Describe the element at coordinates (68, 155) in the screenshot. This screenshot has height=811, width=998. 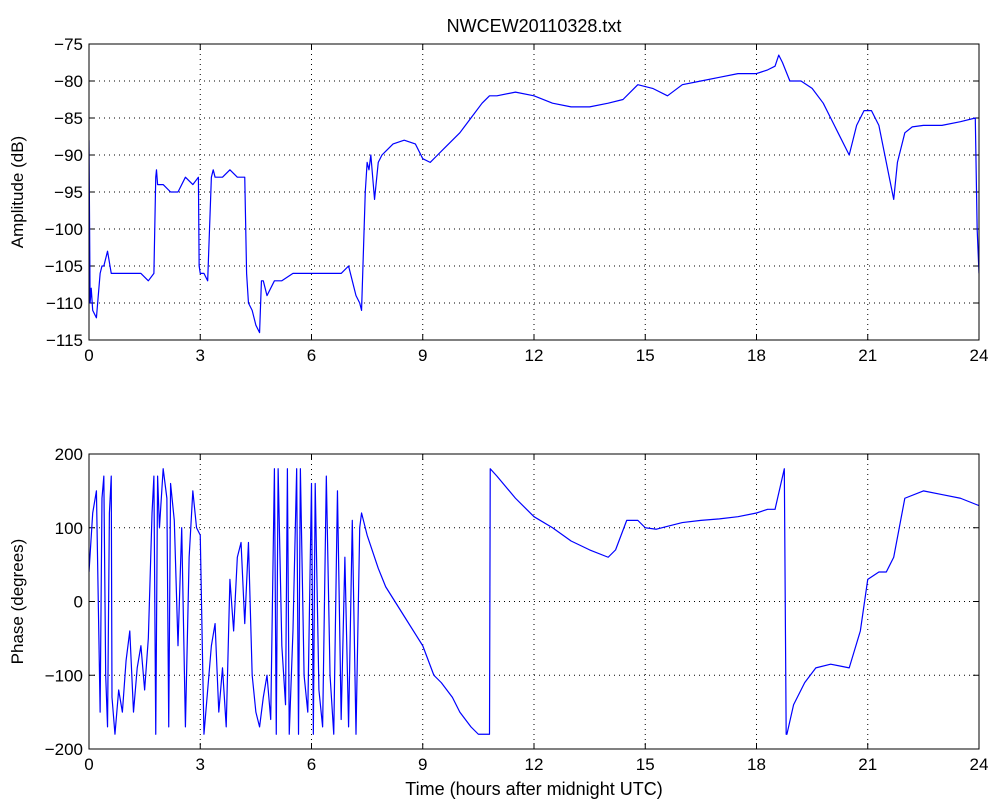
I see `y-tick-label: −90` at that location.